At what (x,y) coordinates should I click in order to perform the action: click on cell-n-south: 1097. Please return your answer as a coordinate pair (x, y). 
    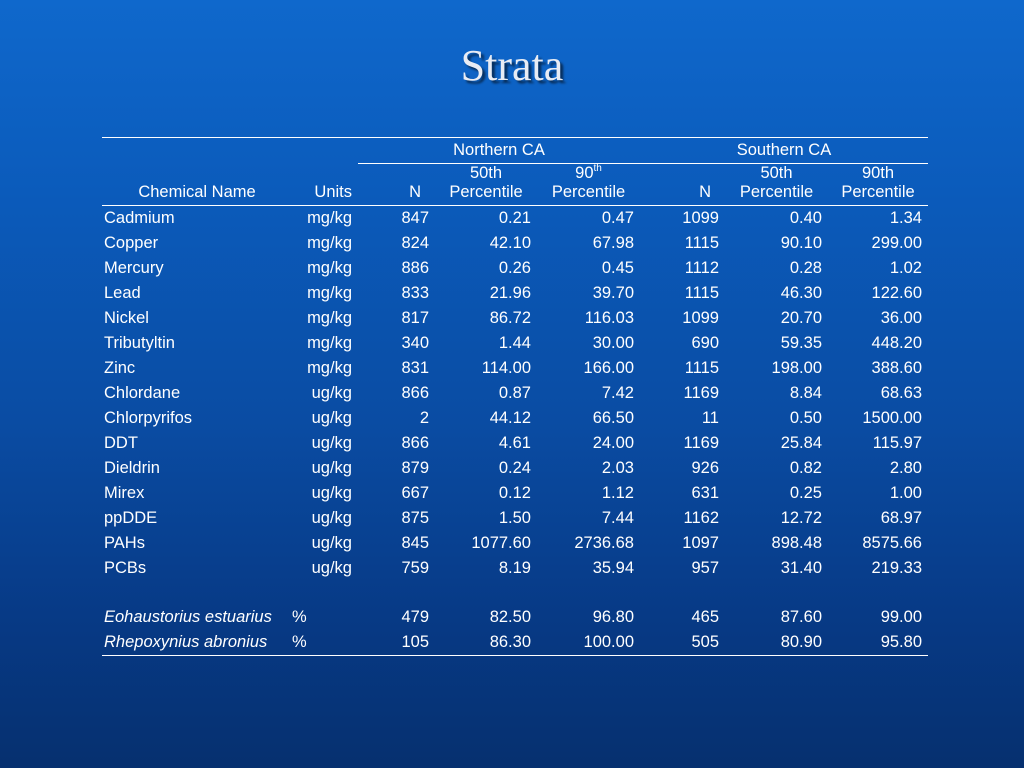
    Looking at the image, I should click on (700, 543).